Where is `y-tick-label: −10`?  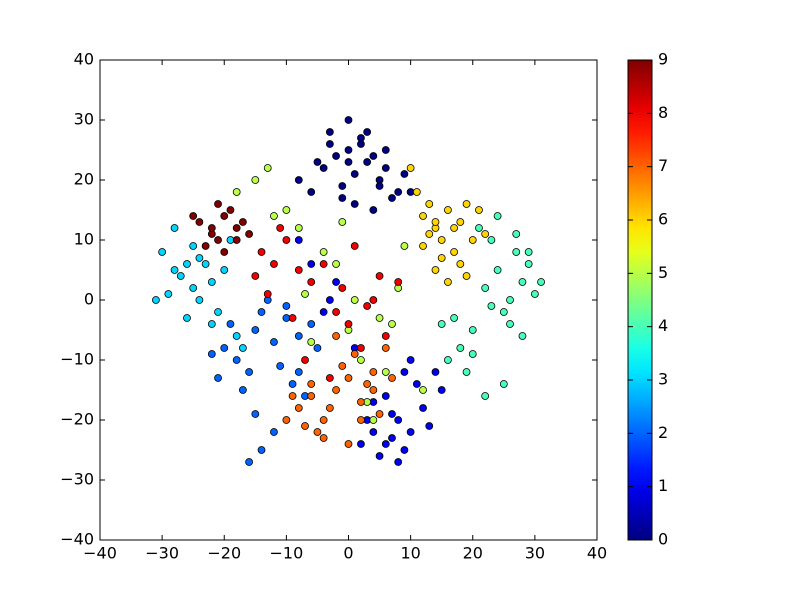
y-tick-label: −10 is located at coordinates (77, 359).